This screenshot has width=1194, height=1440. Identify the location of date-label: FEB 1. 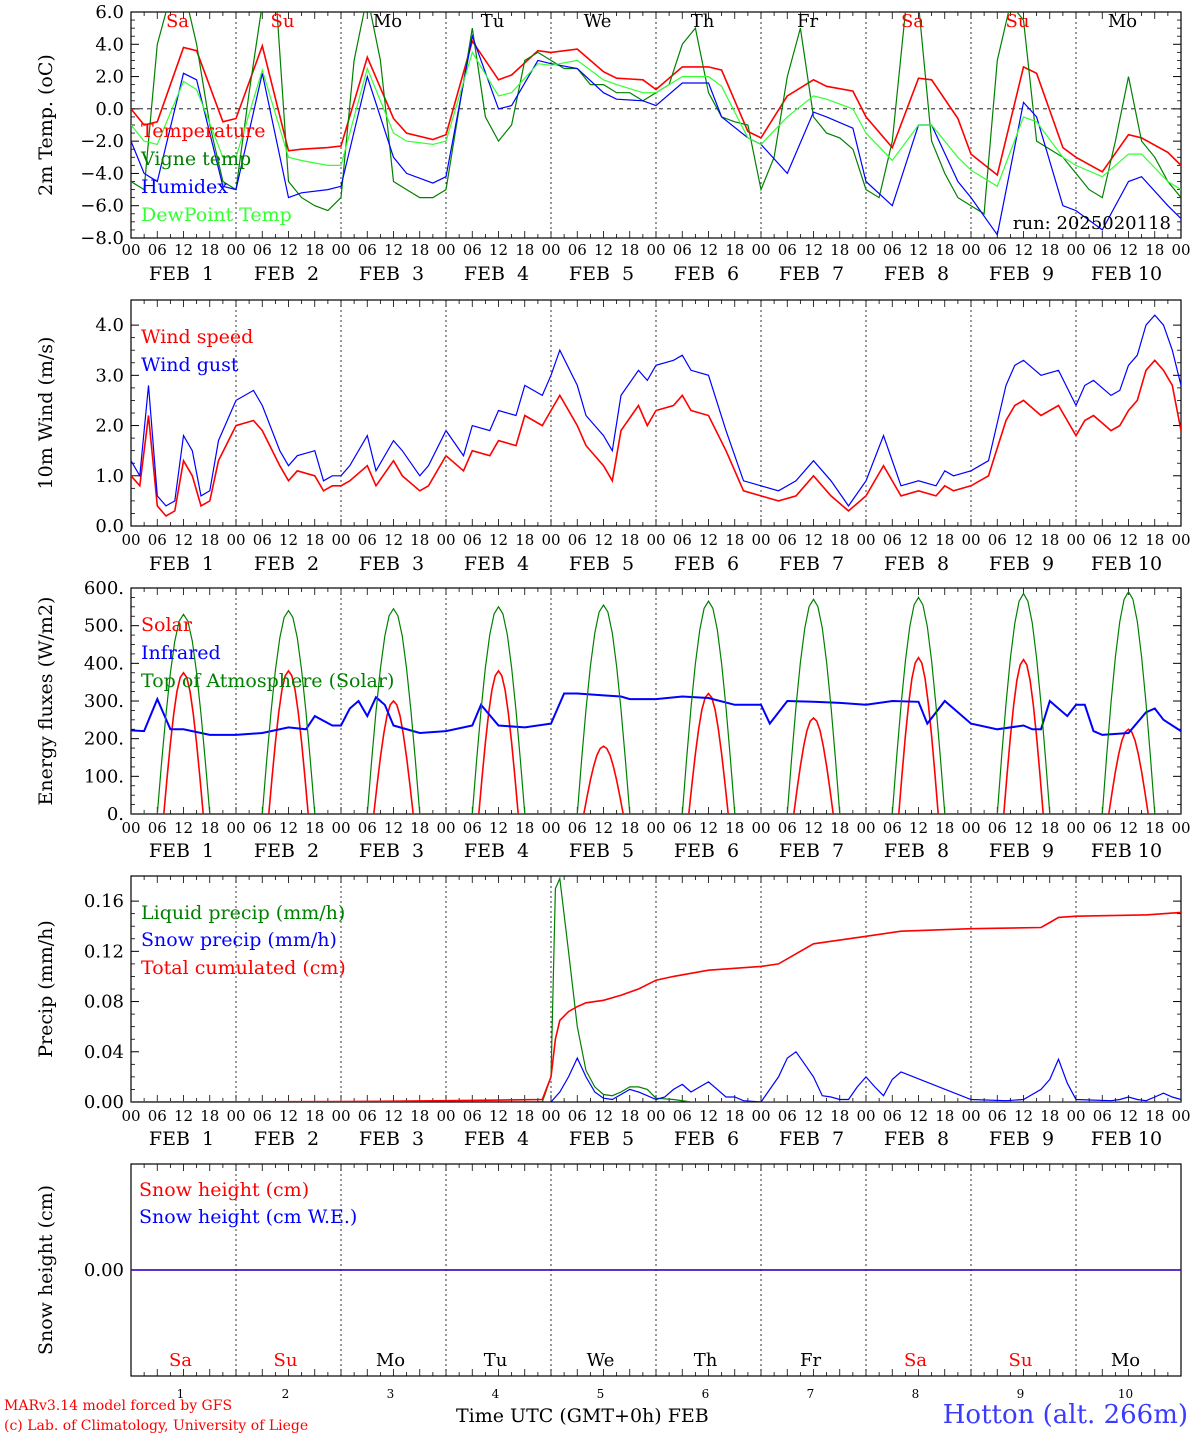
(181, 564).